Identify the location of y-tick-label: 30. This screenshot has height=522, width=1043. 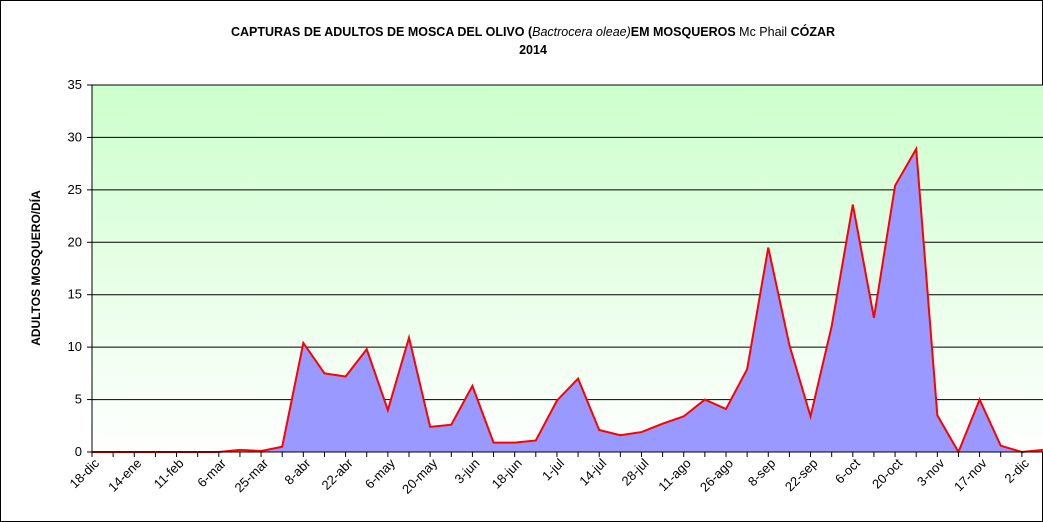
(75, 136).